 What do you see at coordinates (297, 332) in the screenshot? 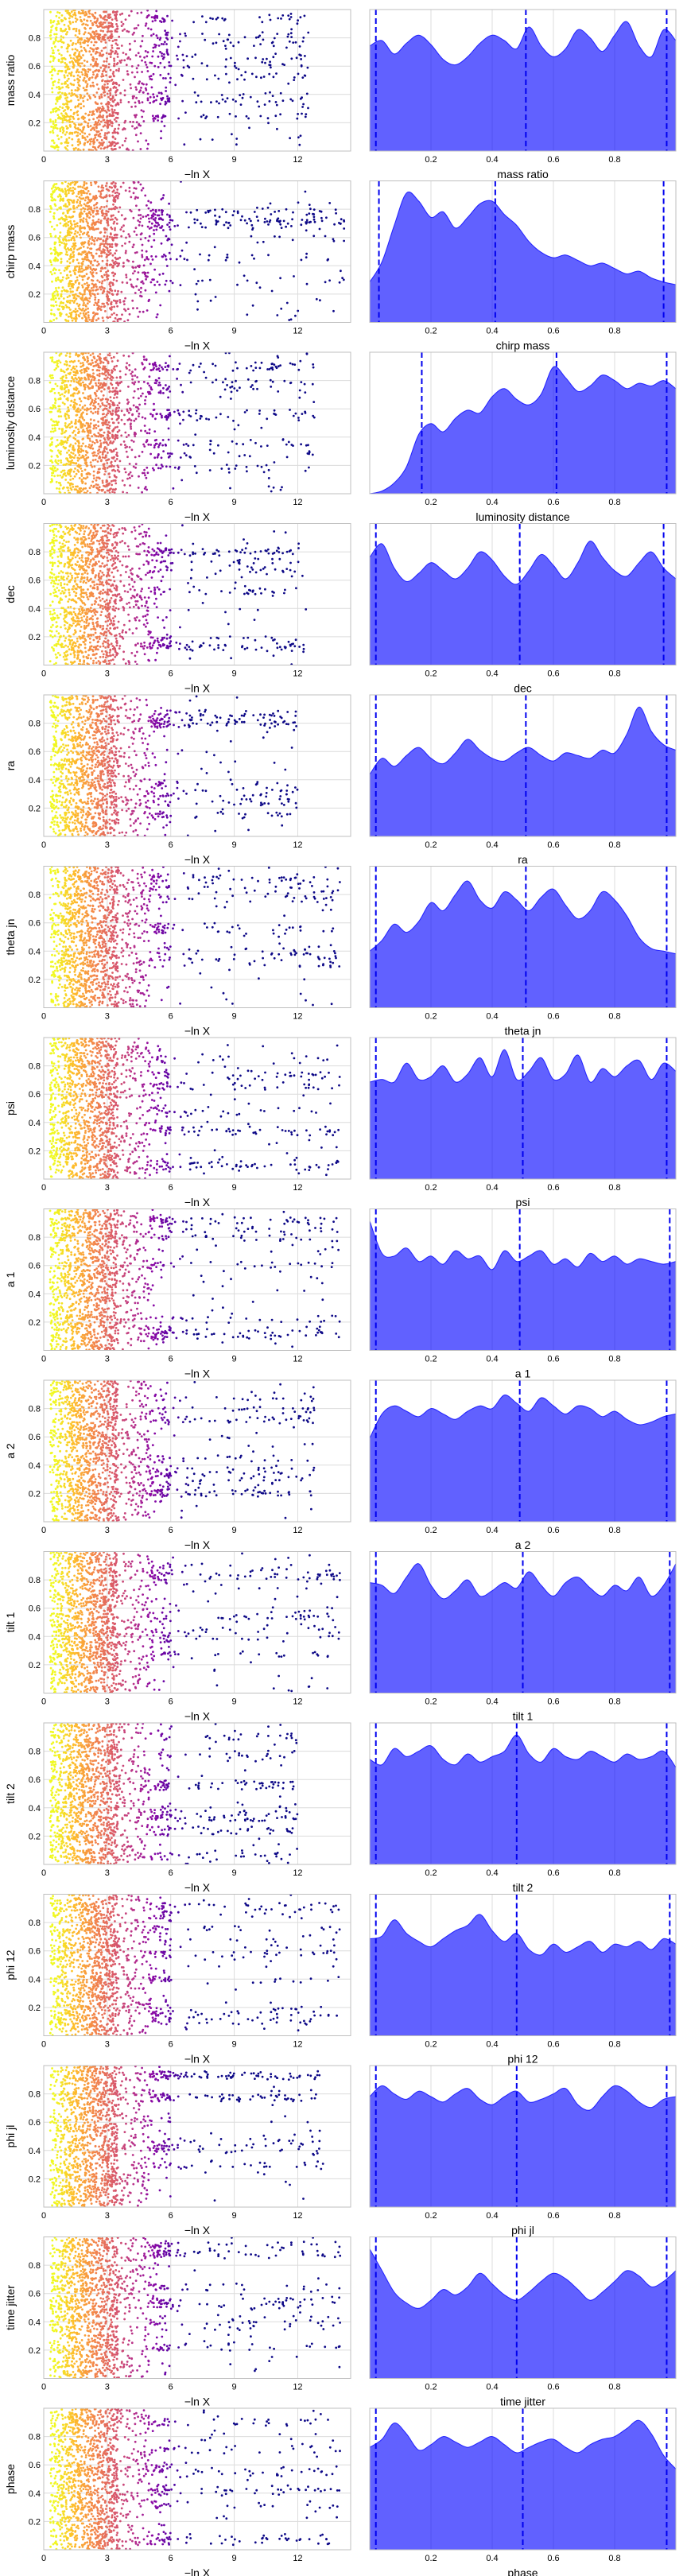
I see `x-tick-label: 12` at bounding box center [297, 332].